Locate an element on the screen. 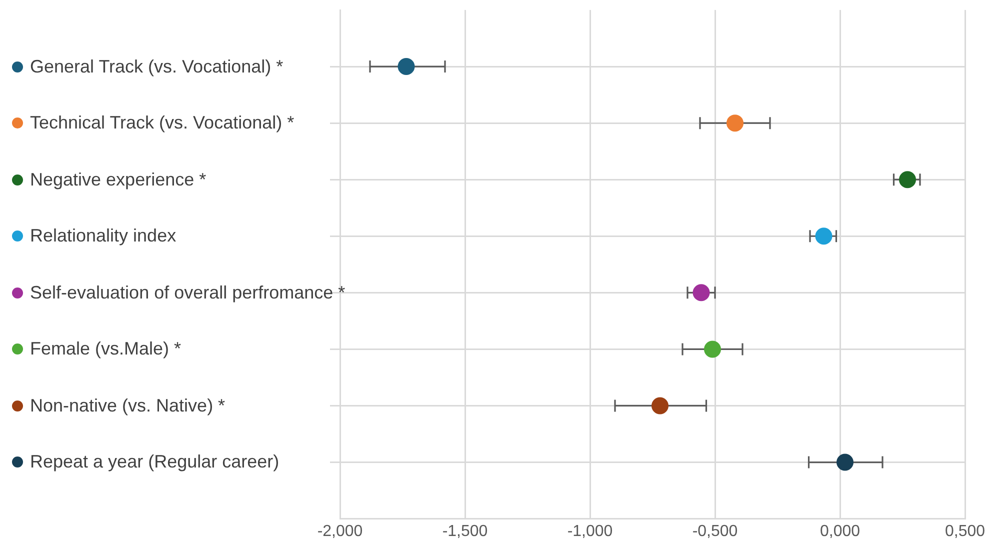  legend-label: Relationality index is located at coordinates (103, 236).